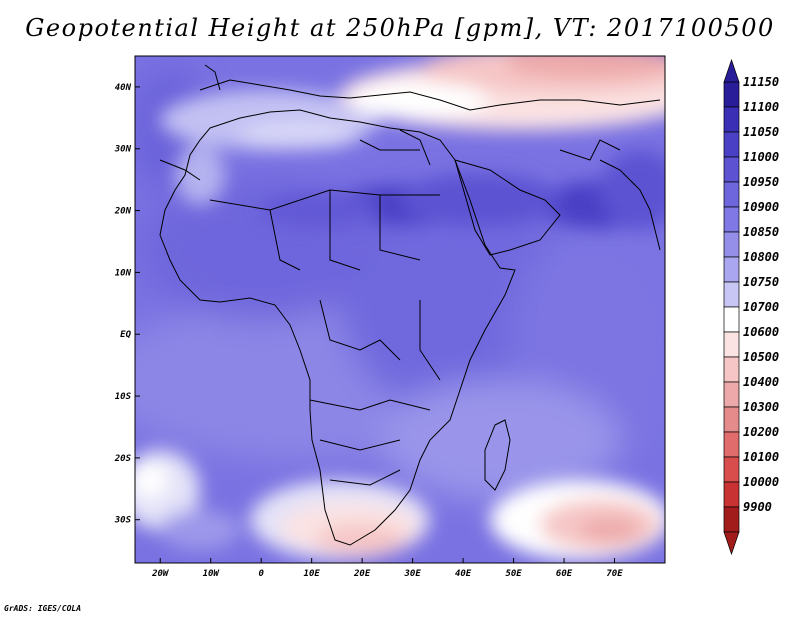 This screenshot has height=618, width=800. Describe the element at coordinates (761, 182) in the screenshot. I see `colorbar-label: 10950` at that location.